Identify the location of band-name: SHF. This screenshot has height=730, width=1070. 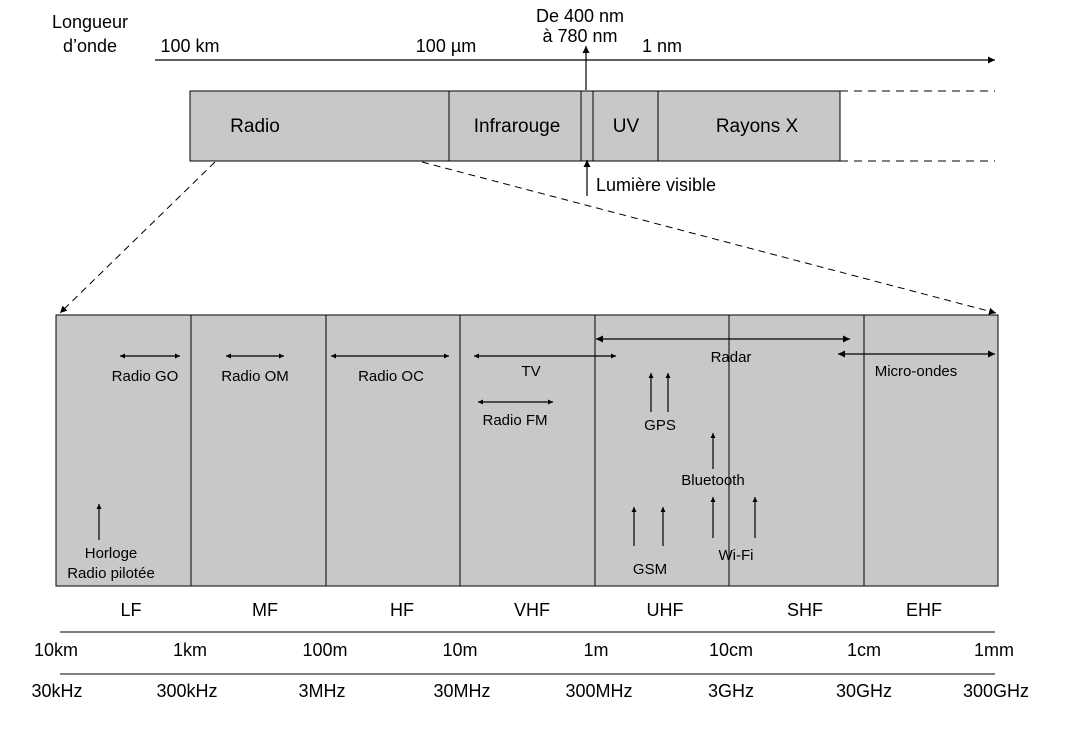
(805, 610).